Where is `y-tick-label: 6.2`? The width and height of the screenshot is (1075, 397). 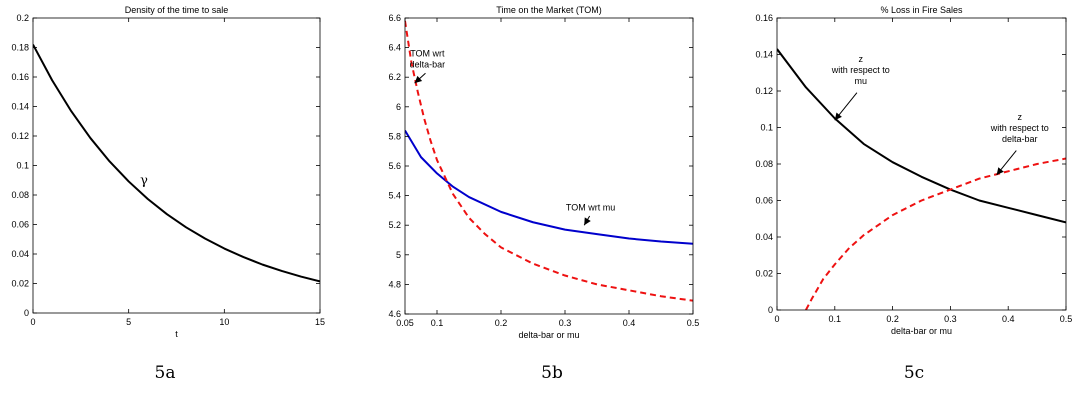 y-tick-label: 6.2 is located at coordinates (394, 77).